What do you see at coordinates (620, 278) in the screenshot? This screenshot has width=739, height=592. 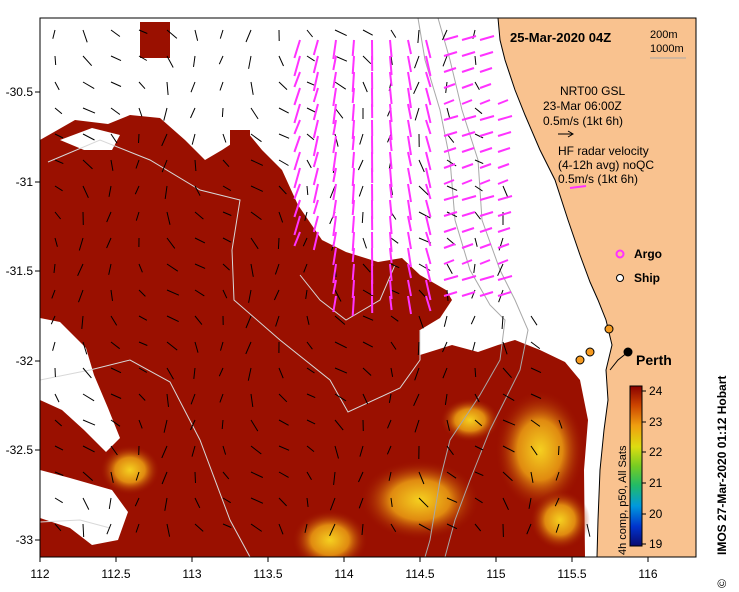 I see `ship-legend-marker` at bounding box center [620, 278].